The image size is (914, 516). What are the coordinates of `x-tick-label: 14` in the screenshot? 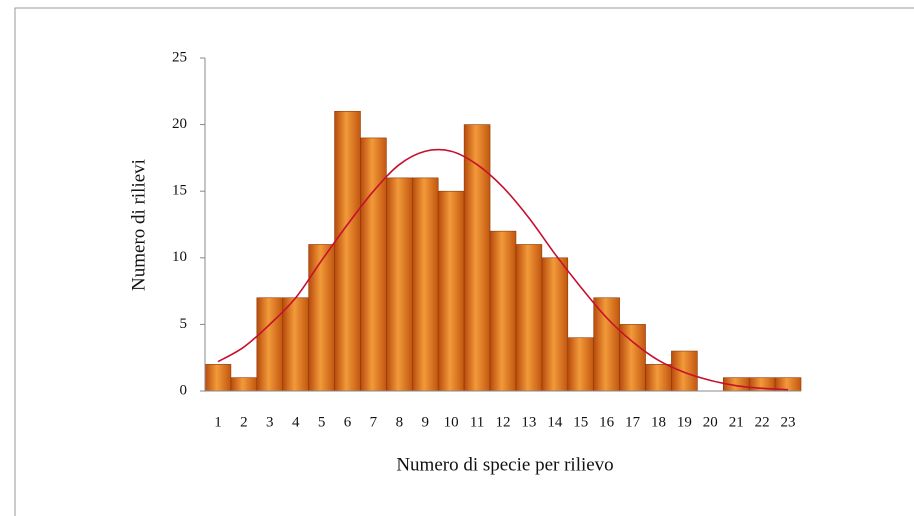 It's located at (555, 422).